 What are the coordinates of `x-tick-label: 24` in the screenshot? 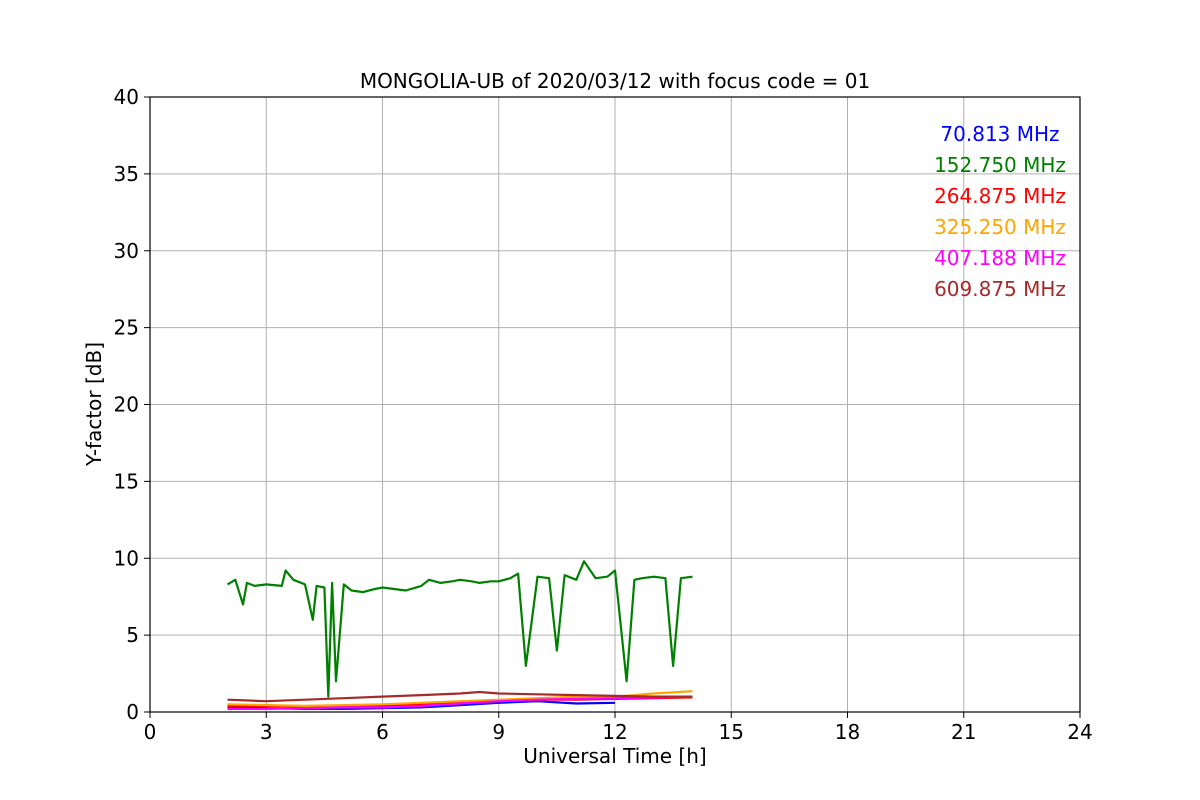 It's located at (1079, 732).